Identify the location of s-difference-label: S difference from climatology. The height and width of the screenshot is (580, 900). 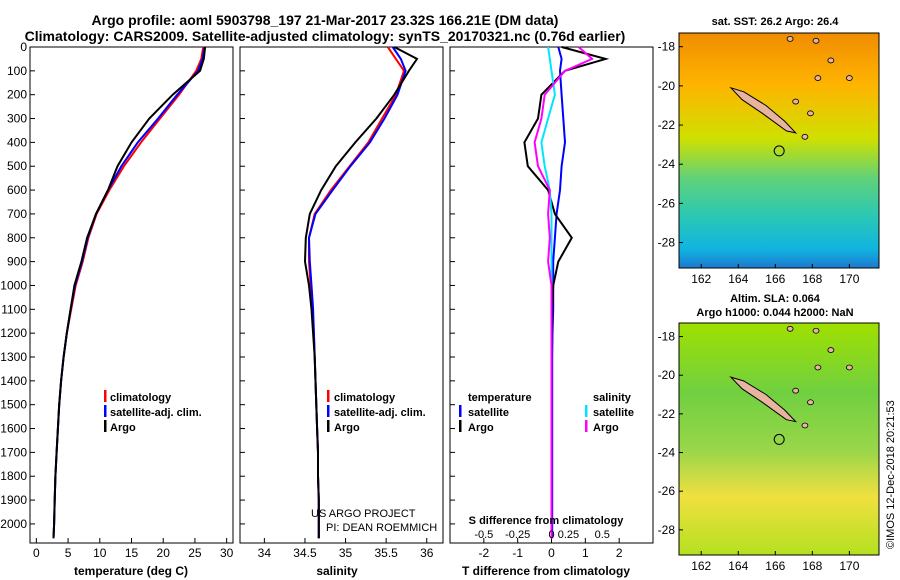
(547, 521).